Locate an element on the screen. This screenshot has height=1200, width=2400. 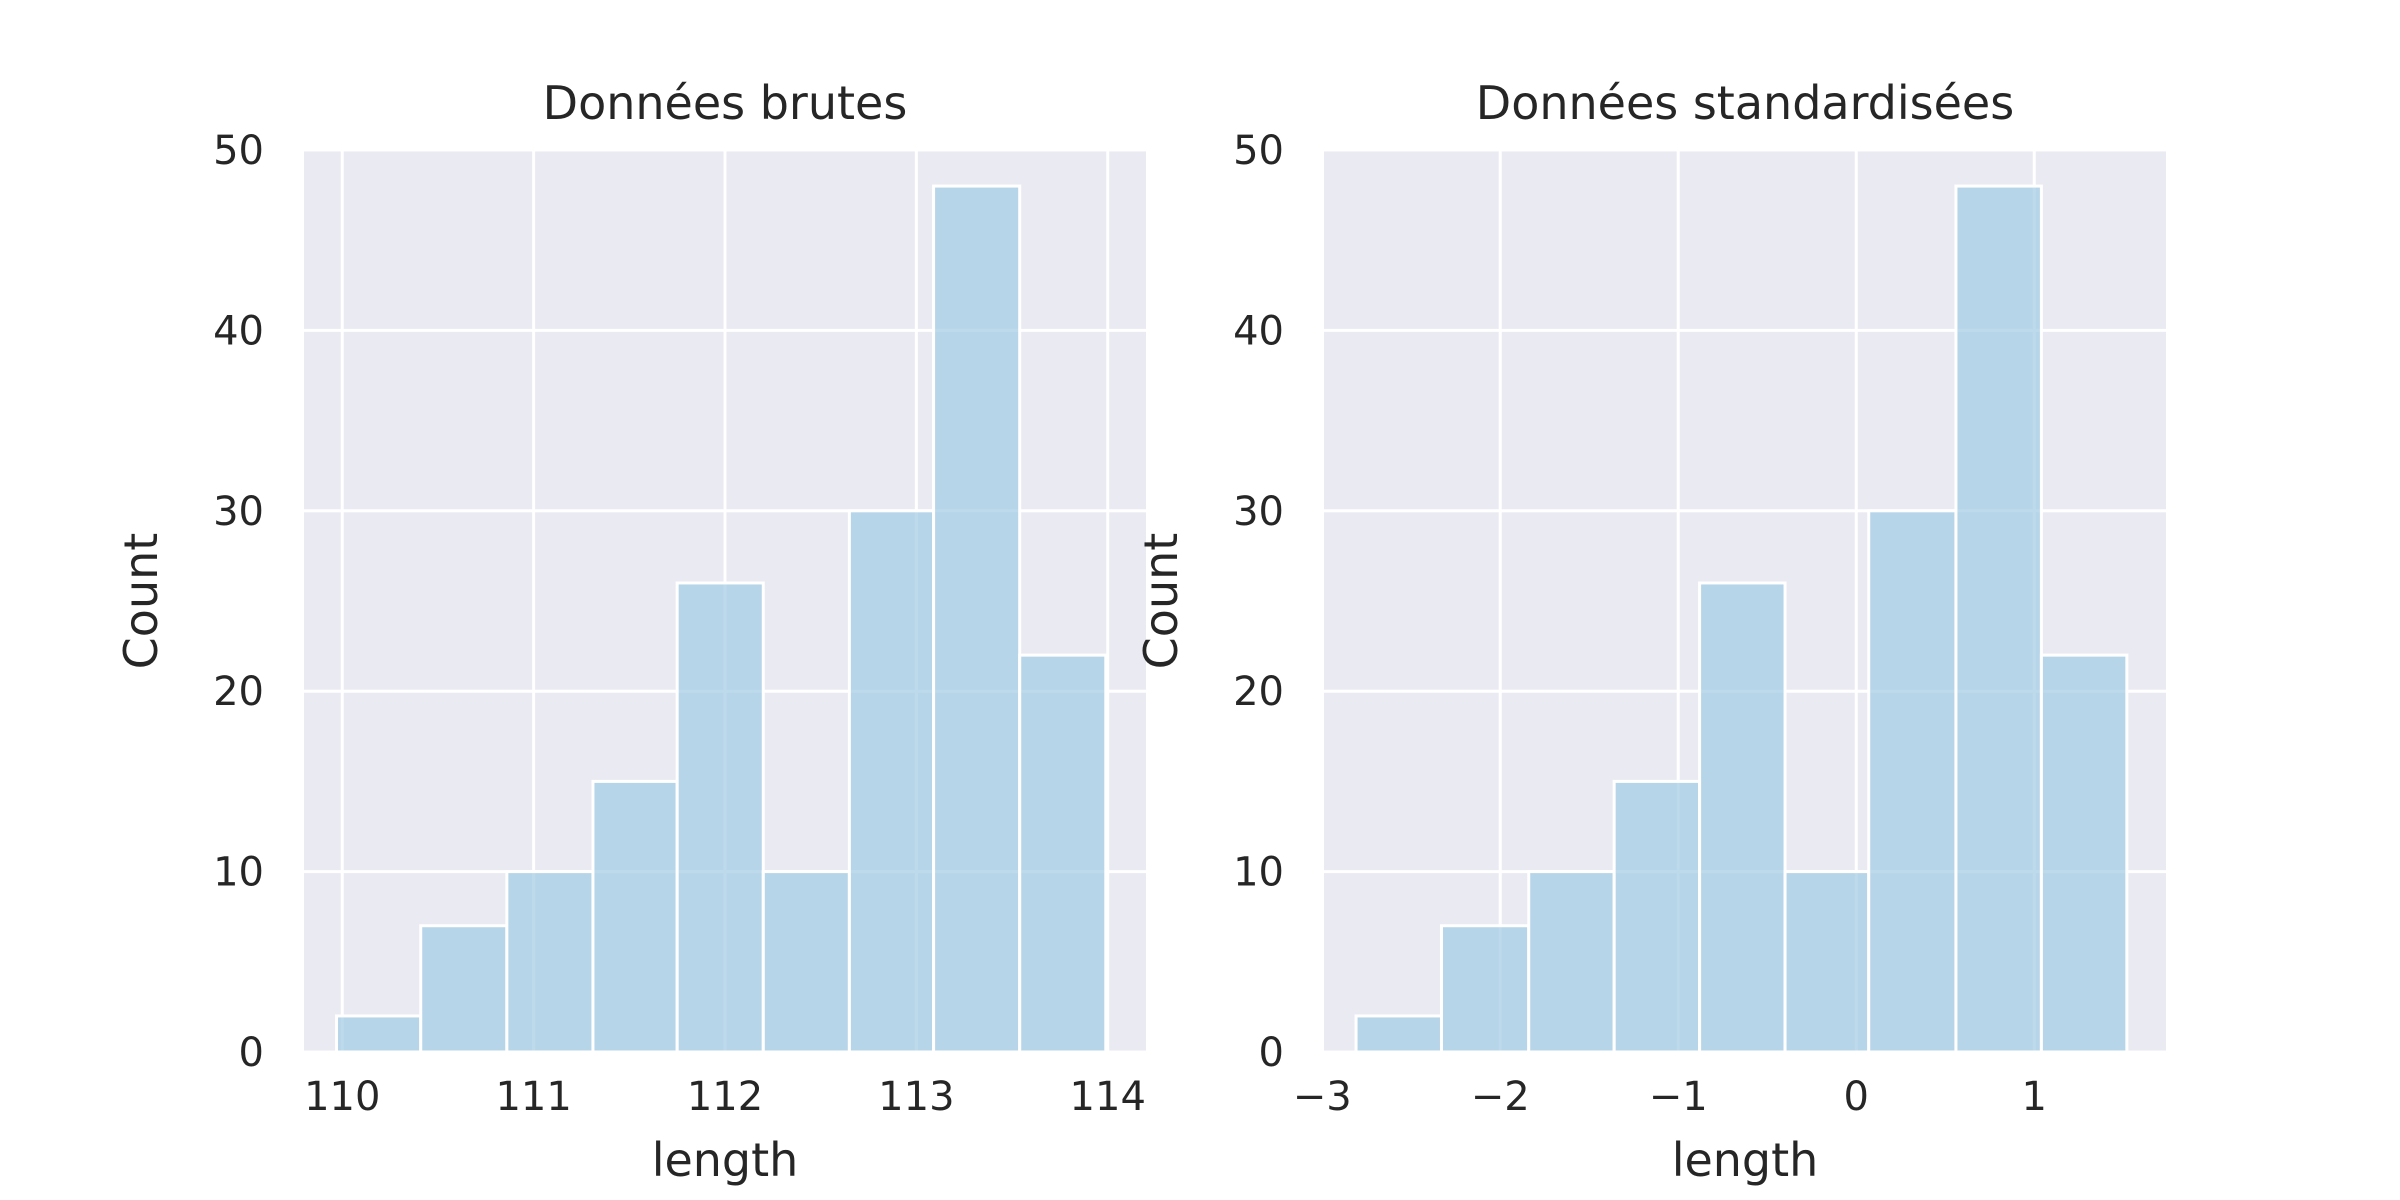
x-tick-label: −2 is located at coordinates (1500, 1097).